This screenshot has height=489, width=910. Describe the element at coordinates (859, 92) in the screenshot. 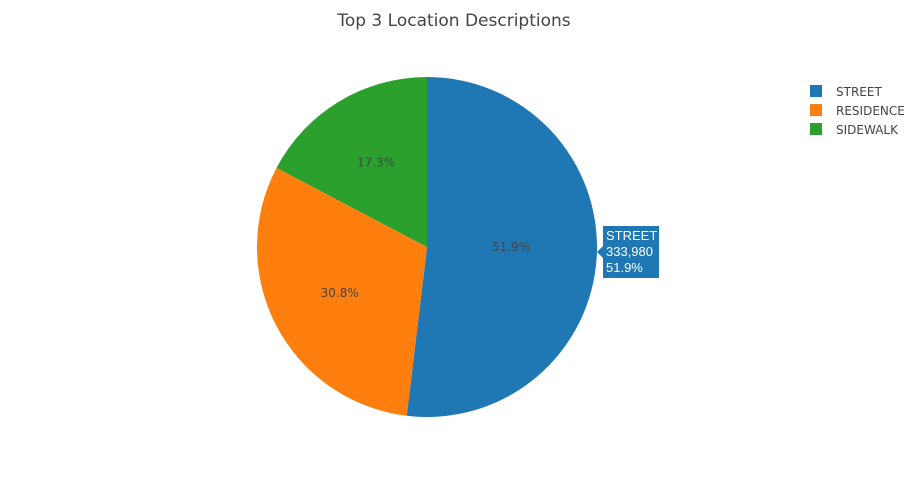

I see `legend-label-street: STREET` at that location.